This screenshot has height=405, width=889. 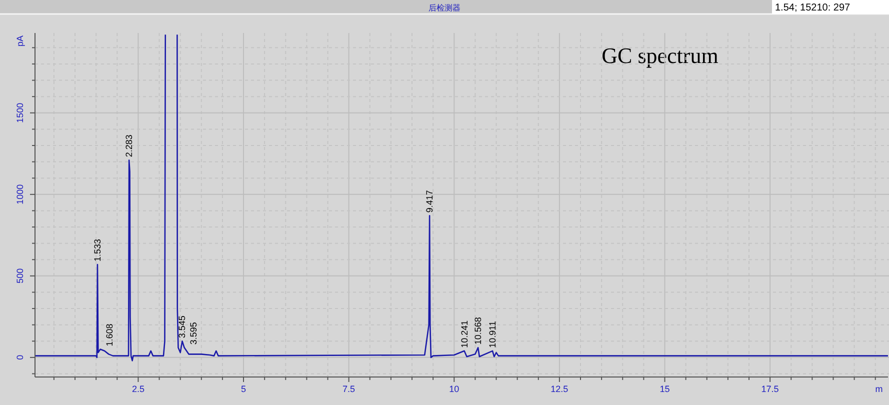 What do you see at coordinates (454, 389) in the screenshot?
I see `x-tick-label: 10` at bounding box center [454, 389].